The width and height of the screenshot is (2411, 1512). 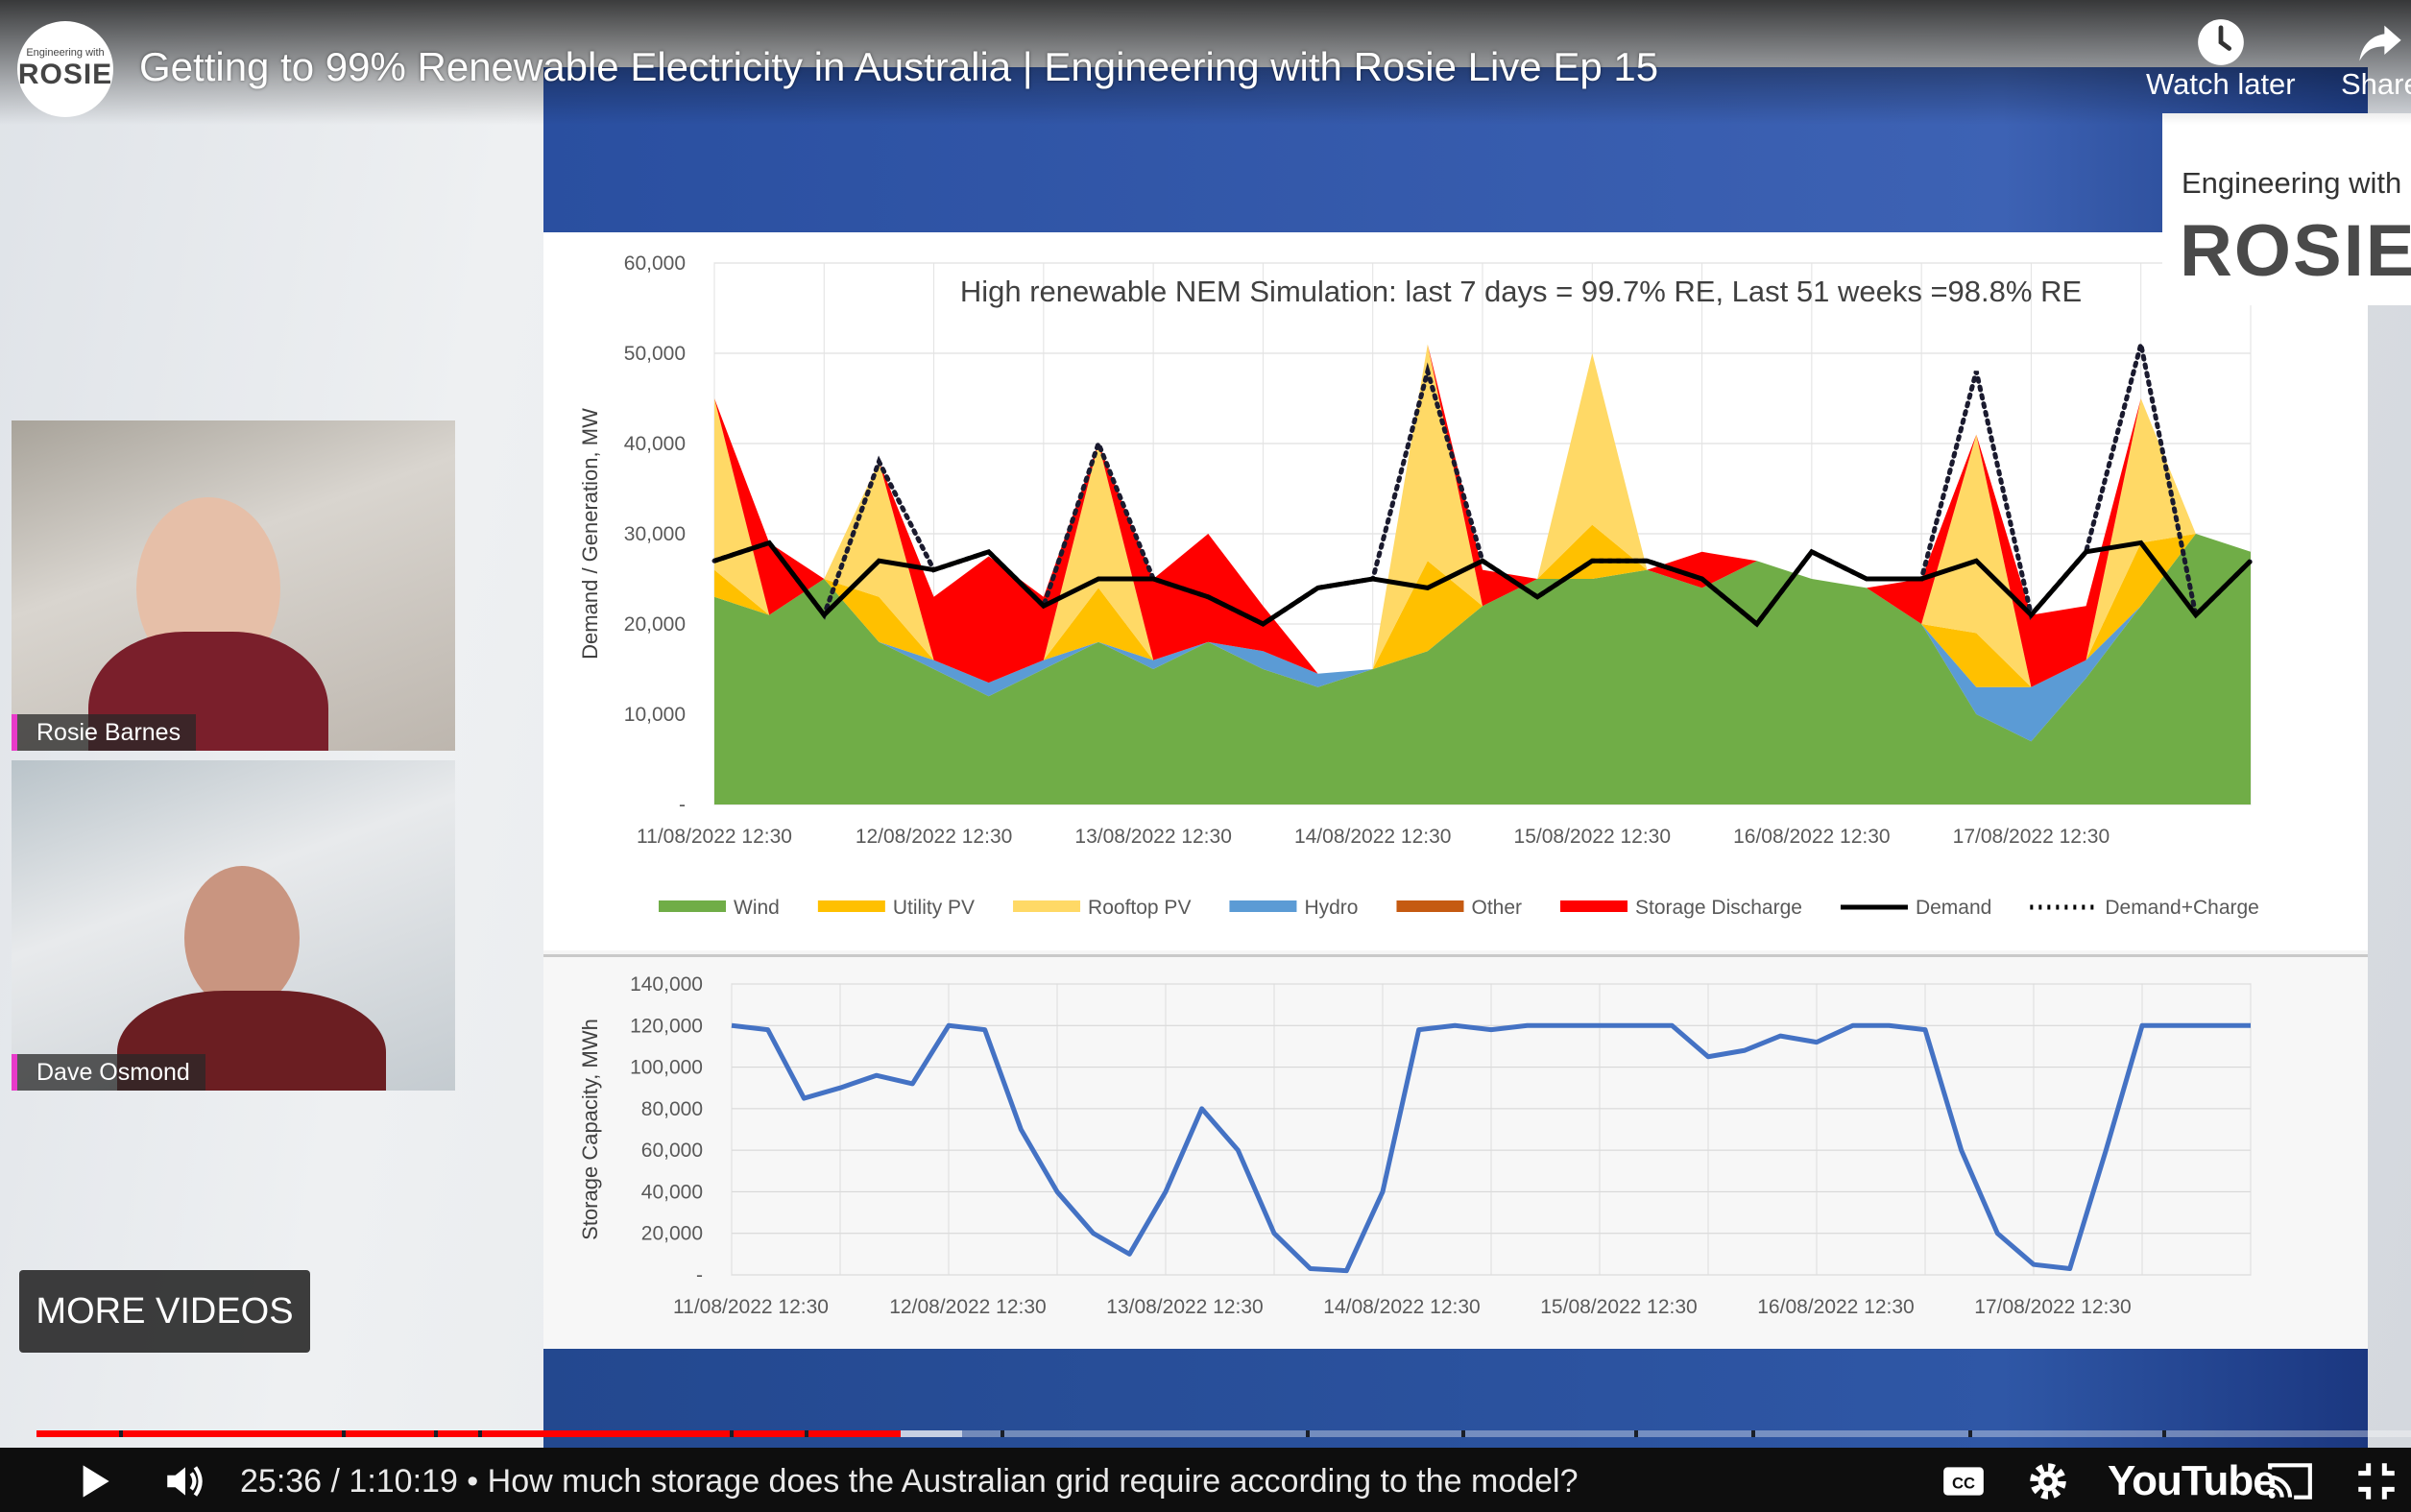 What do you see at coordinates (1491, 1148) in the screenshot?
I see `storage-line` at bounding box center [1491, 1148].